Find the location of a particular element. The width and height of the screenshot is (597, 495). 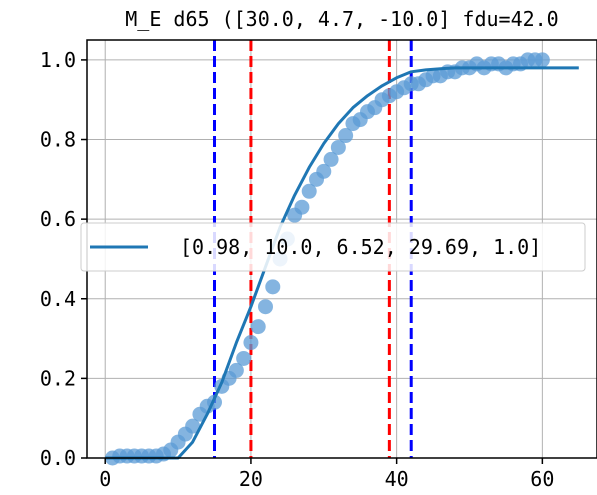

chart-title: M_E d65 ([30.0, 4.7, -10.0] fdu=42.0 is located at coordinates (341, 19).